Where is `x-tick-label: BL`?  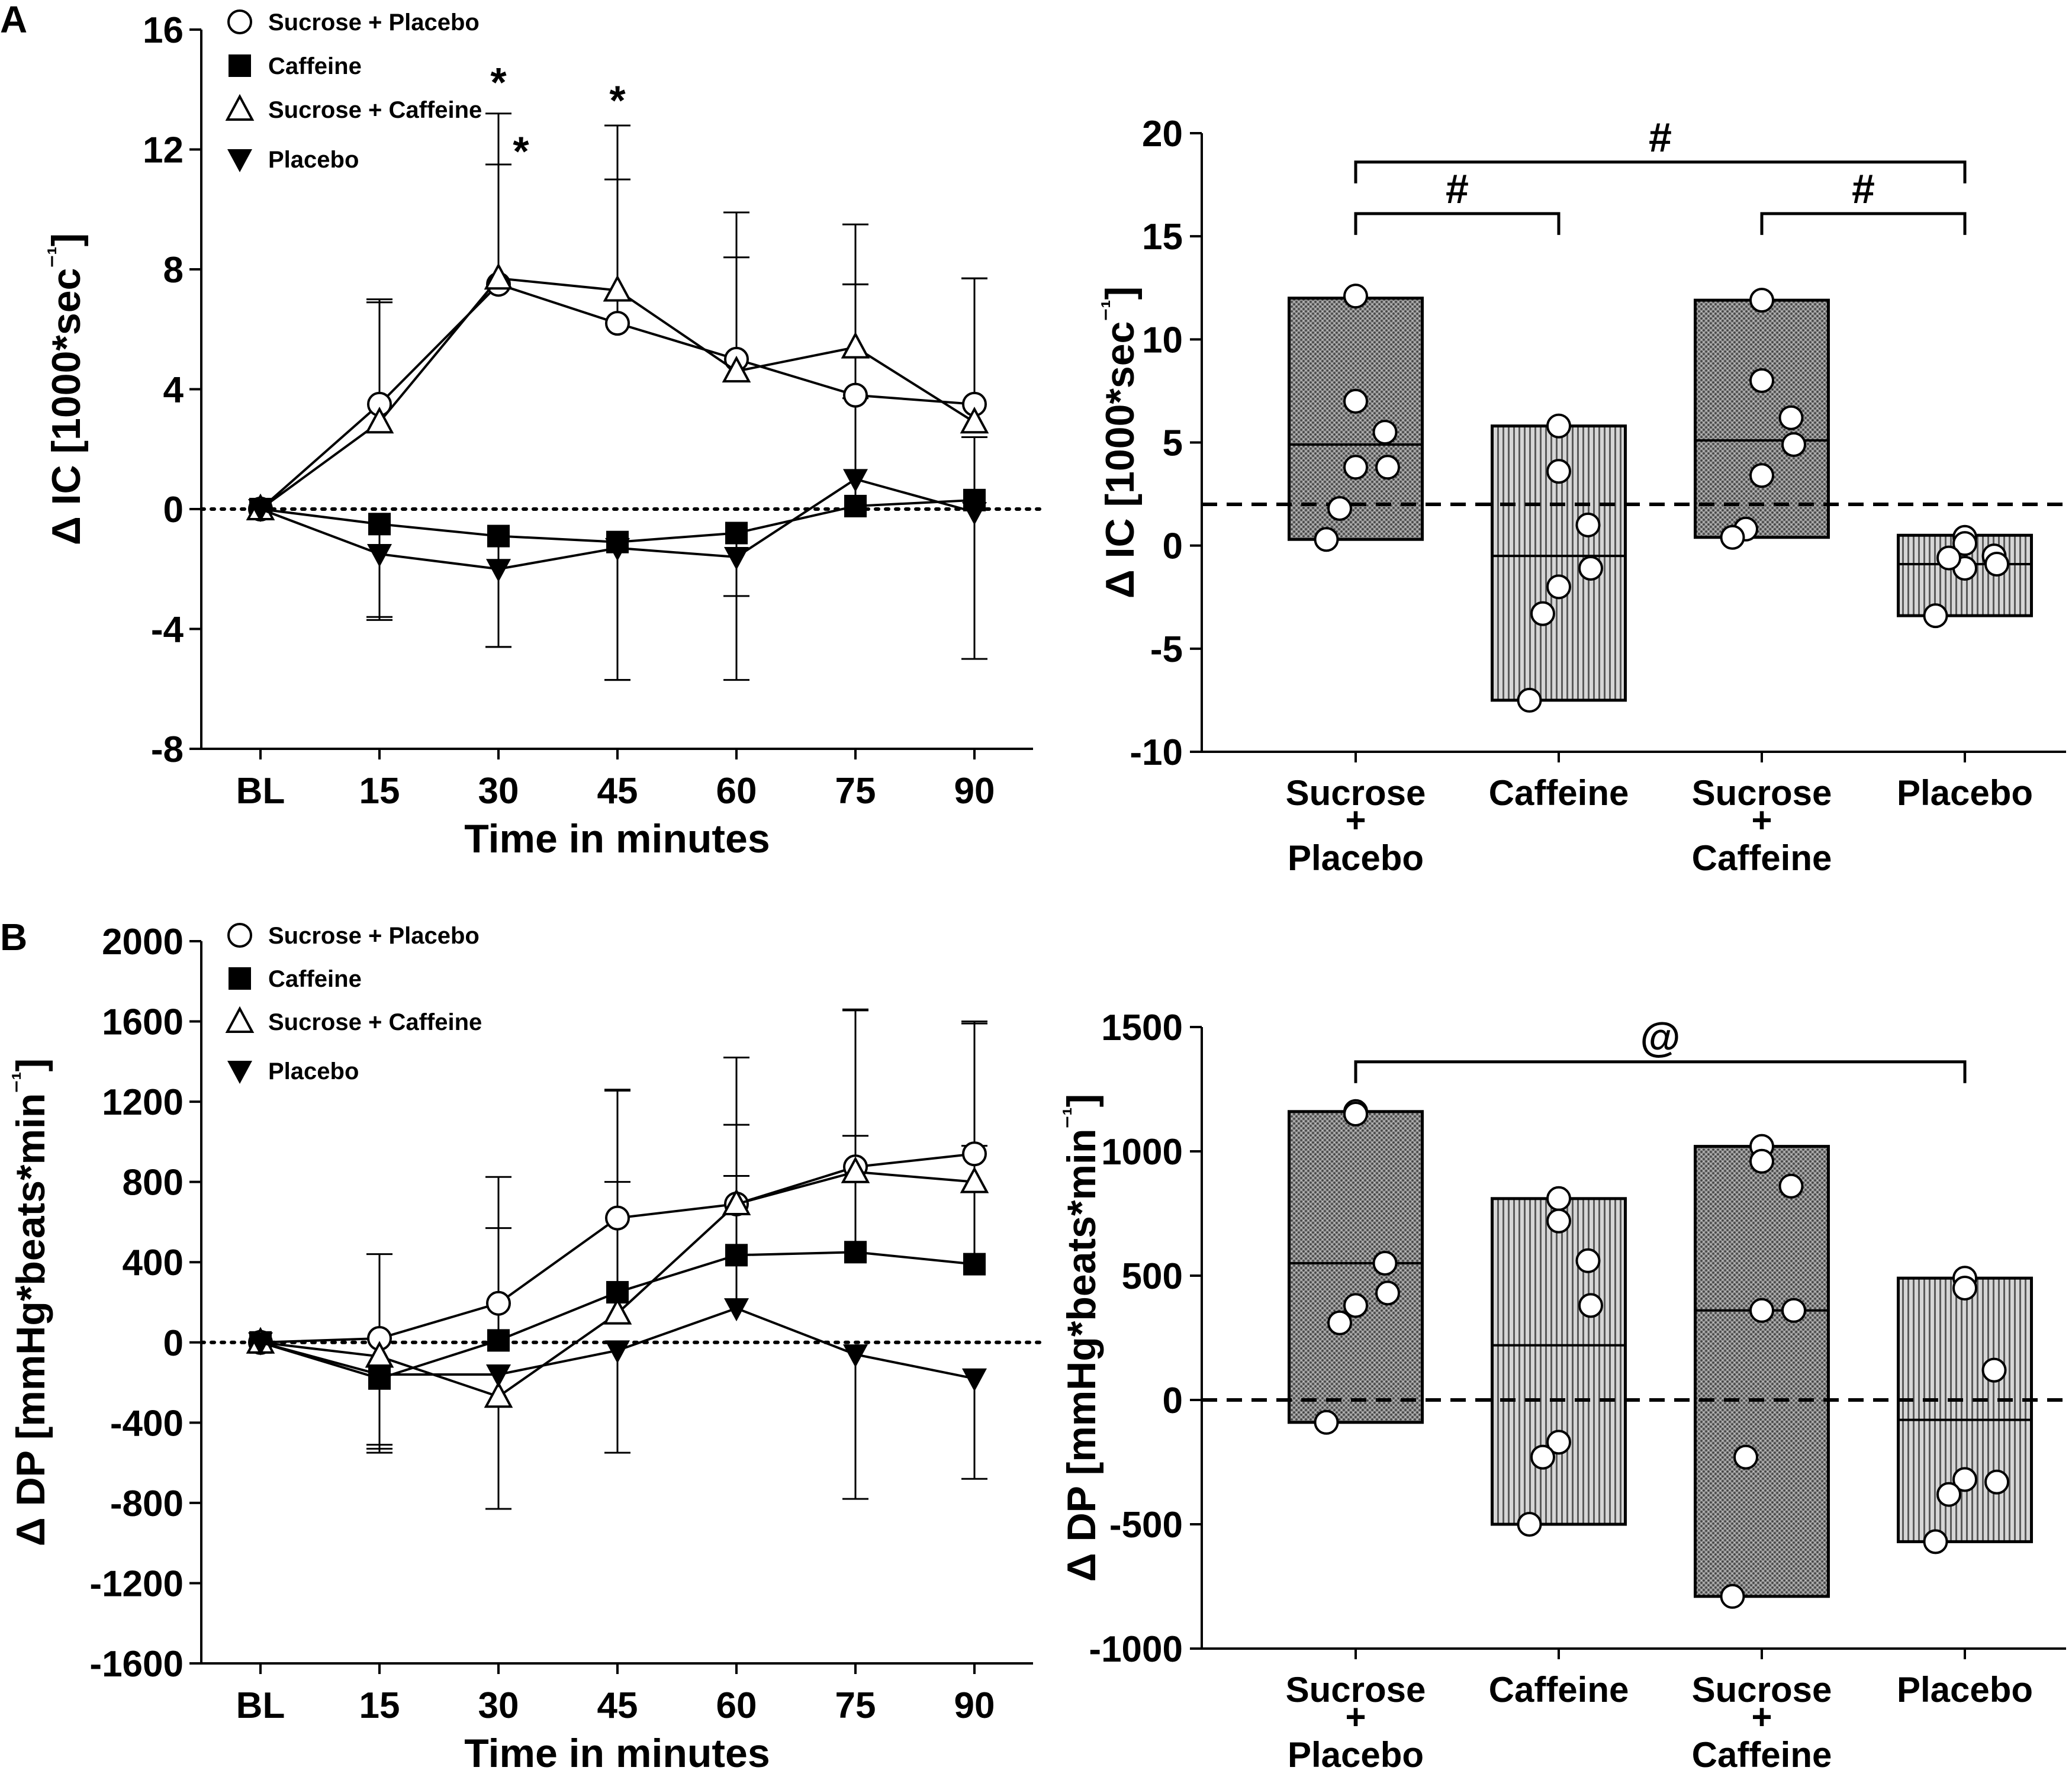 x-tick-label: BL is located at coordinates (260, 1705).